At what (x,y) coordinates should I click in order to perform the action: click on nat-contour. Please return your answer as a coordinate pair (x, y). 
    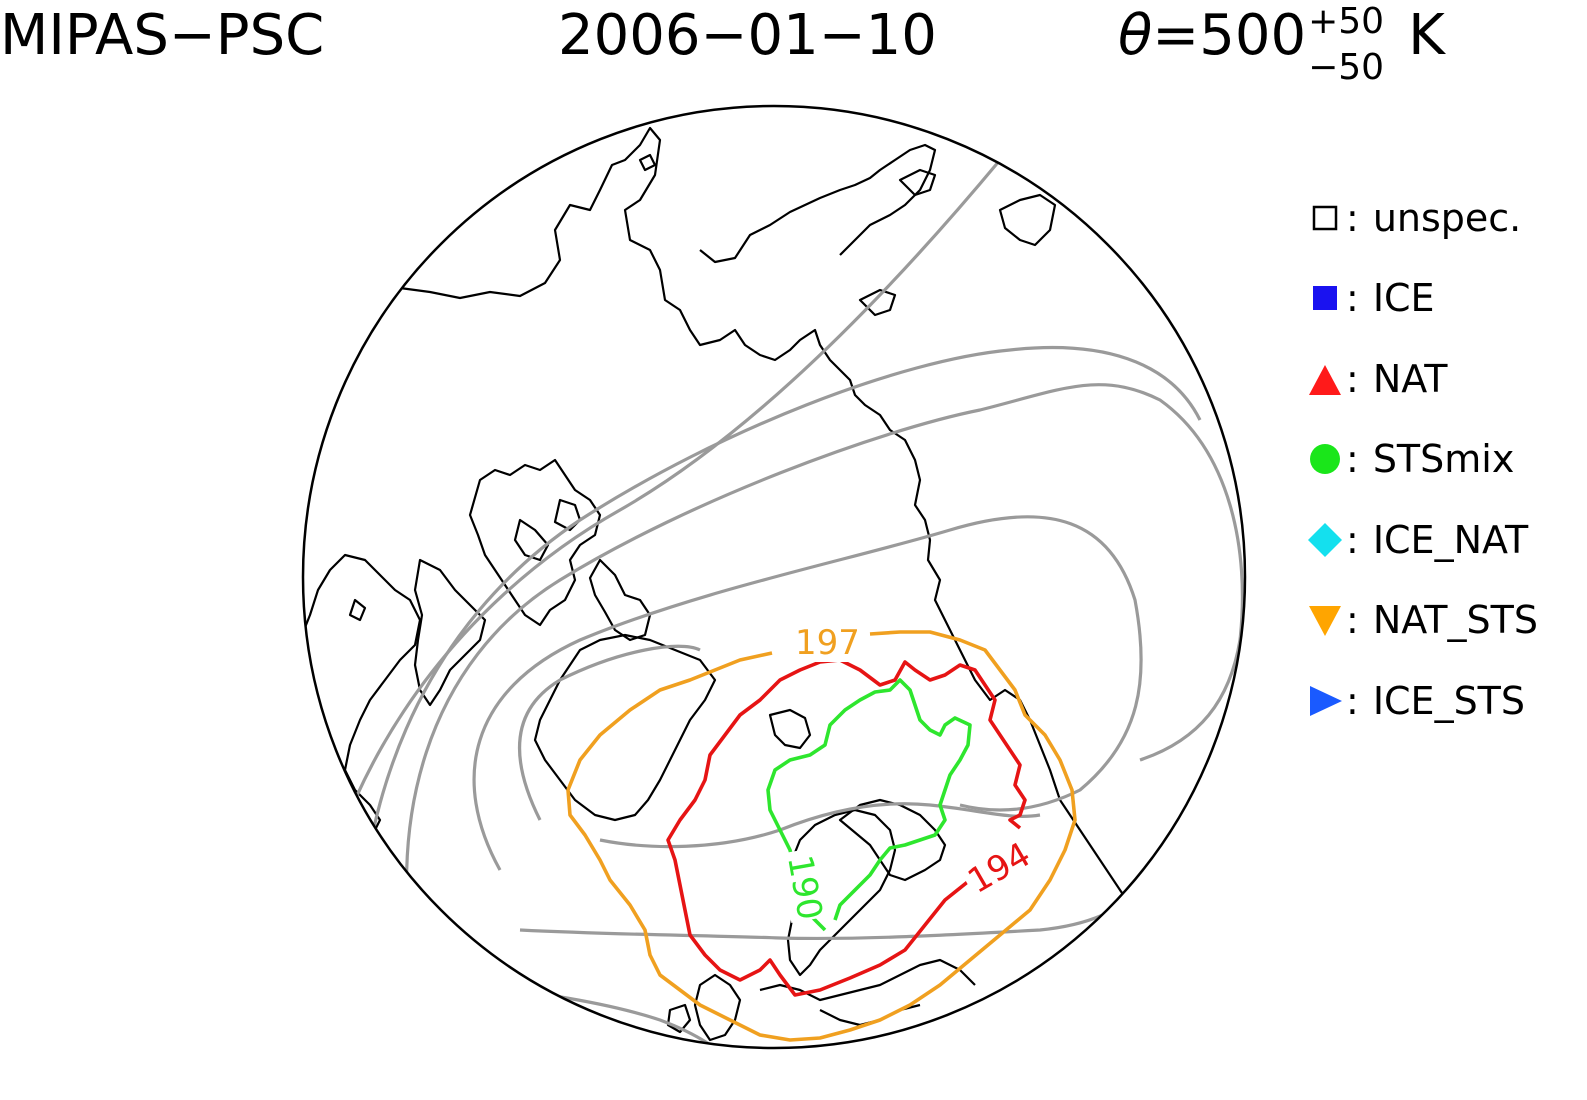
    Looking at the image, I should click on (846, 827).